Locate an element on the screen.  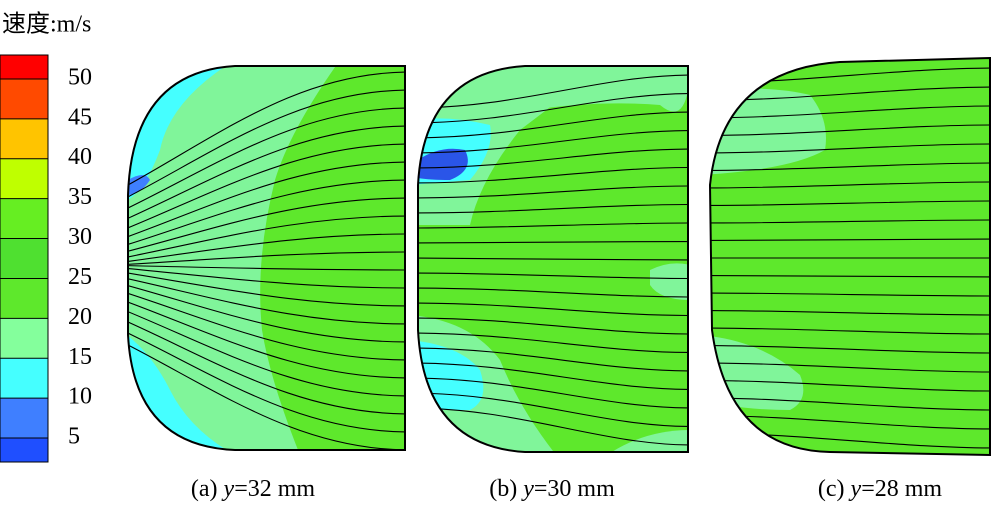
captions: (a) y=32 mm (b) y=30 mm (c) y=28 mm is located at coordinates (567, 489).